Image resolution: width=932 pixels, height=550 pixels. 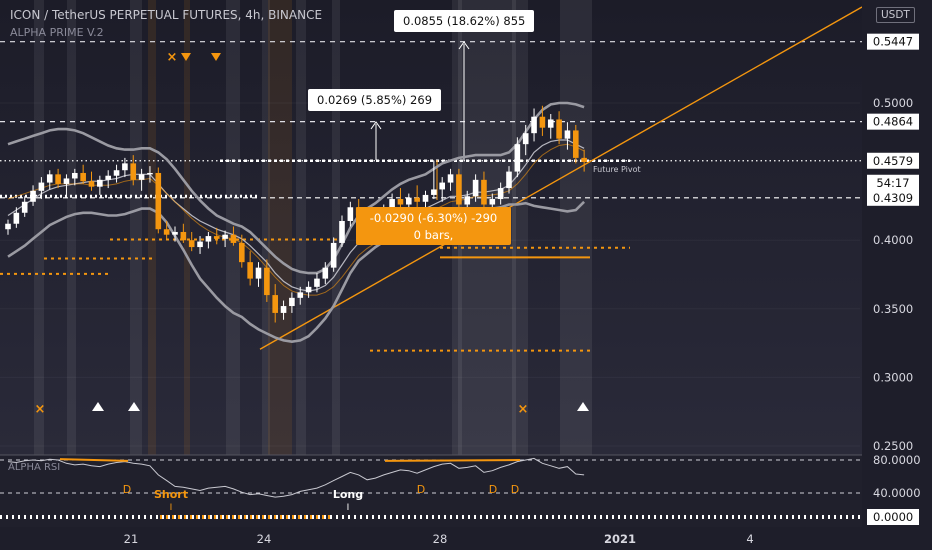 I want to click on rsi-badge, so click(x=893, y=517).